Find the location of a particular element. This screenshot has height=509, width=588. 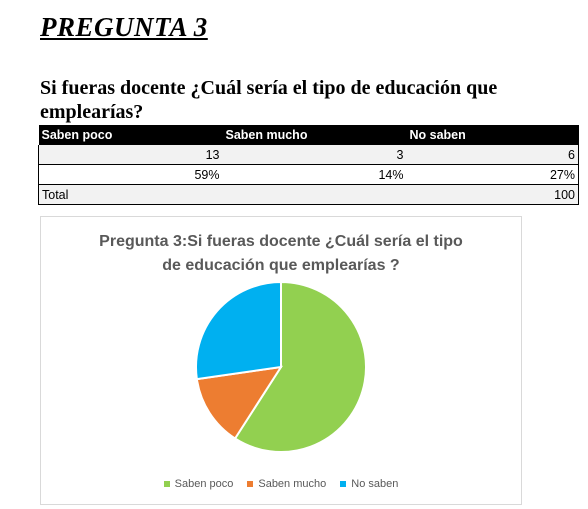

legend-label: No saben is located at coordinates (375, 484).